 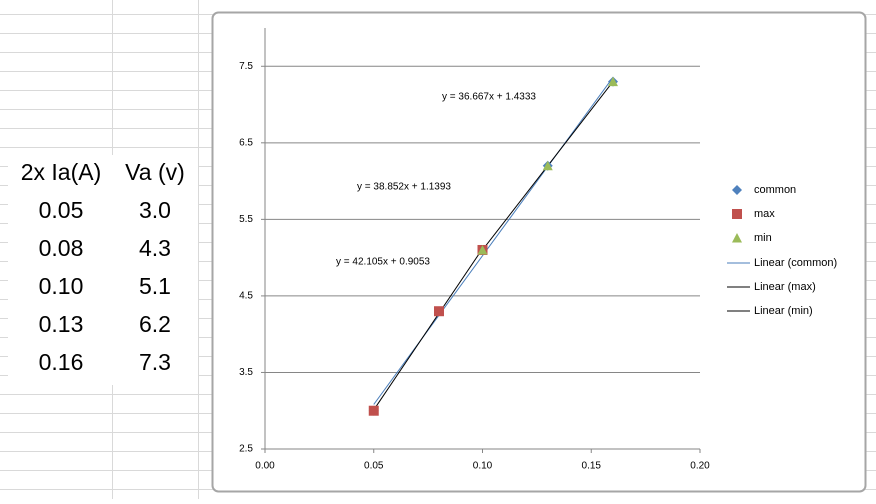 I want to click on legend-label: max, so click(x=764, y=214).